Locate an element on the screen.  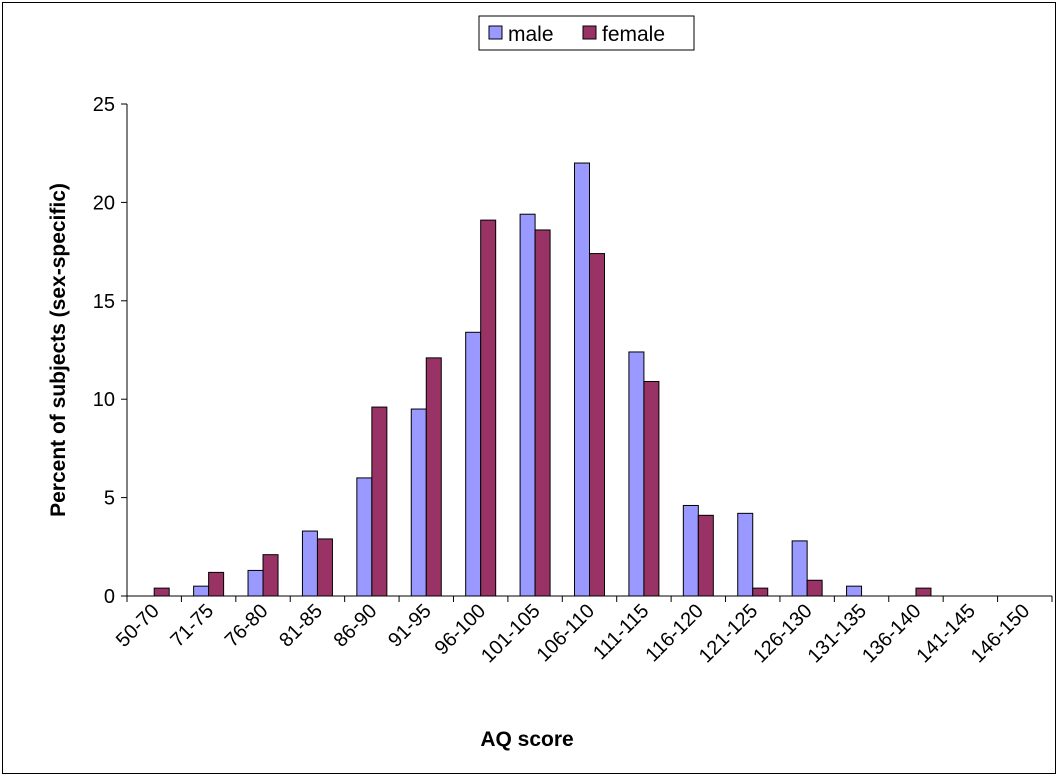
y-axis: 0 5 10 15 20 25 is located at coordinates (110, 351).